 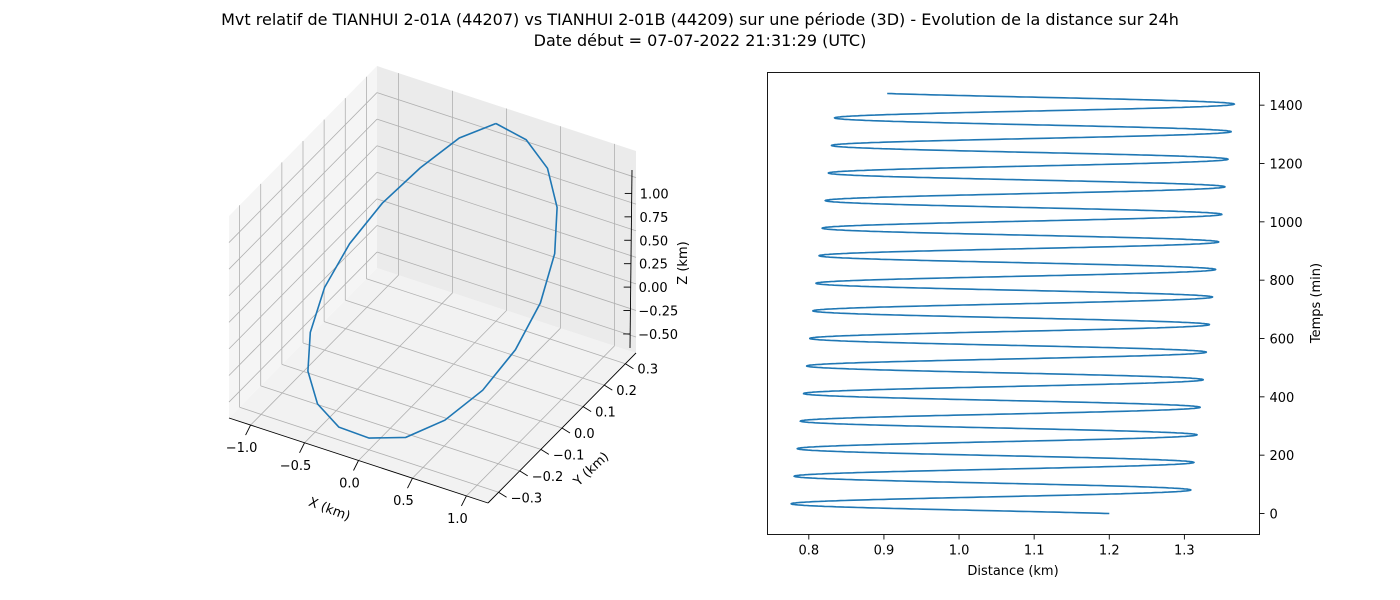 I want to click on y-tick-label: 200, so click(x=1282, y=456).